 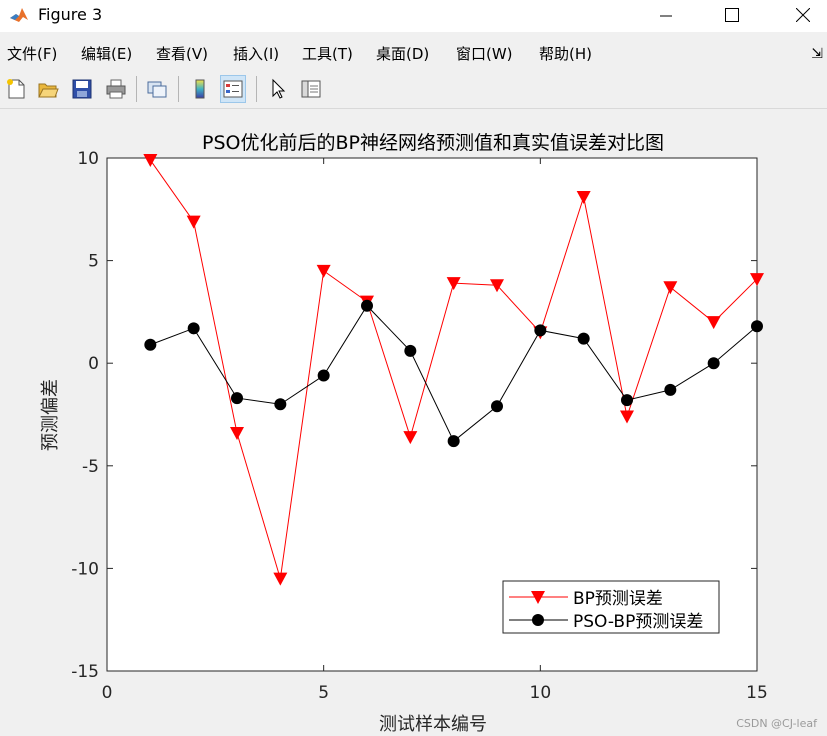 I want to click on window-title: Figure 3, so click(x=70, y=14).